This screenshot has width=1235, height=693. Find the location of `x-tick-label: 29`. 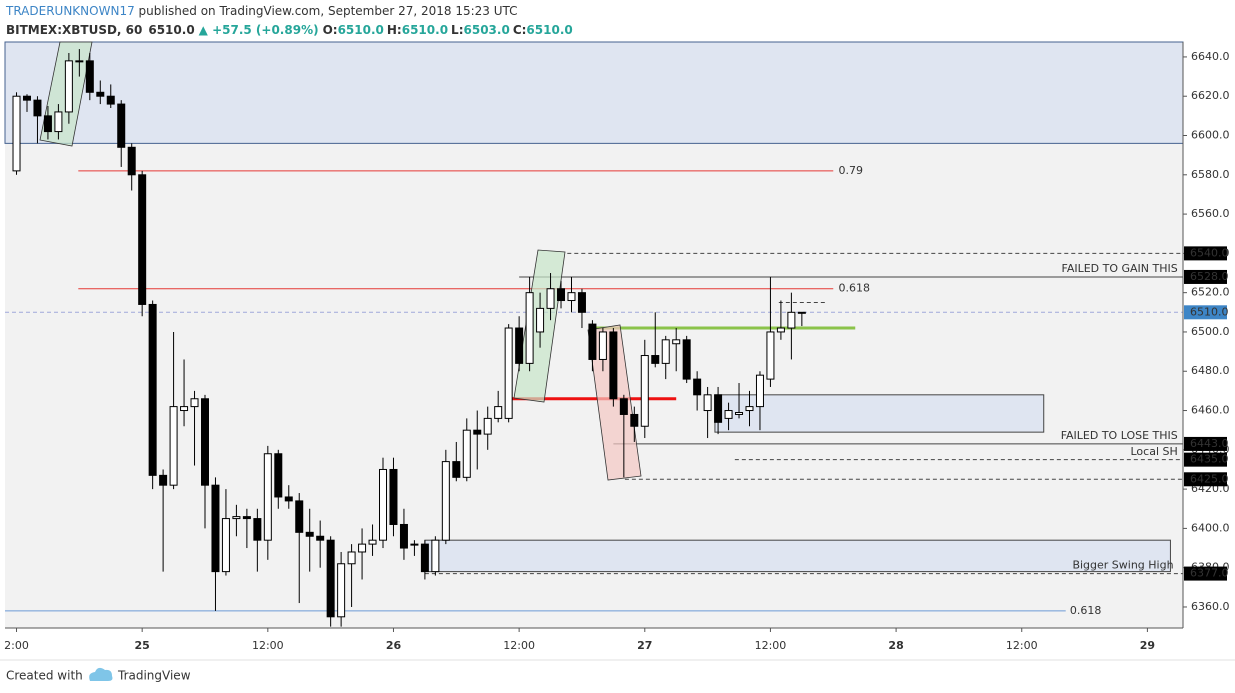

x-tick-label: 29 is located at coordinates (1147, 645).